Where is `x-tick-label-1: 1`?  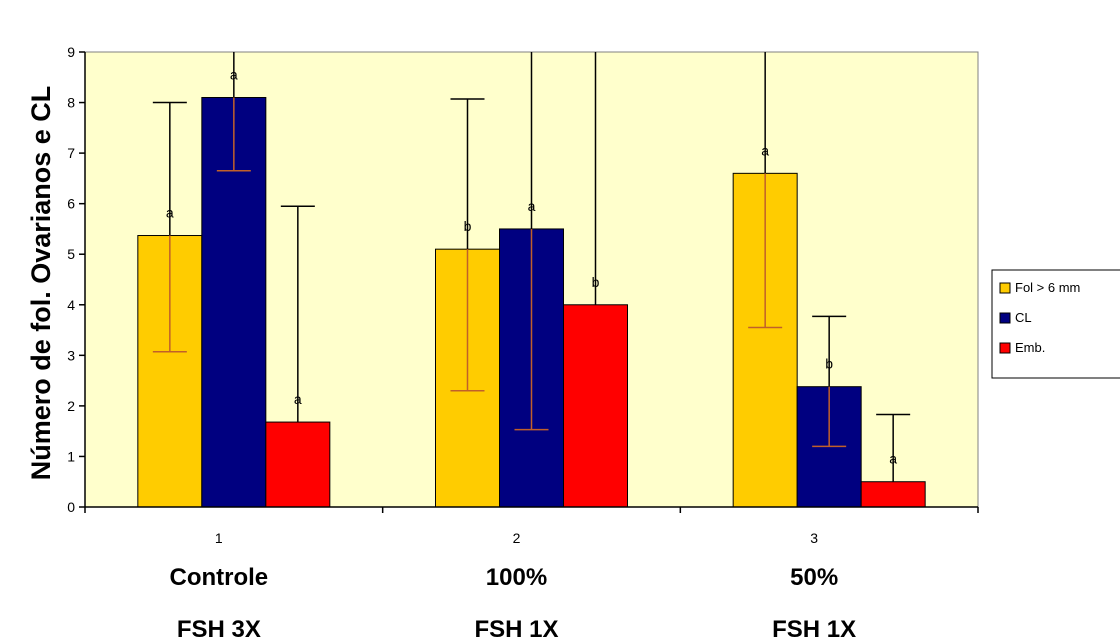 x-tick-label-1: 1 is located at coordinates (219, 538).